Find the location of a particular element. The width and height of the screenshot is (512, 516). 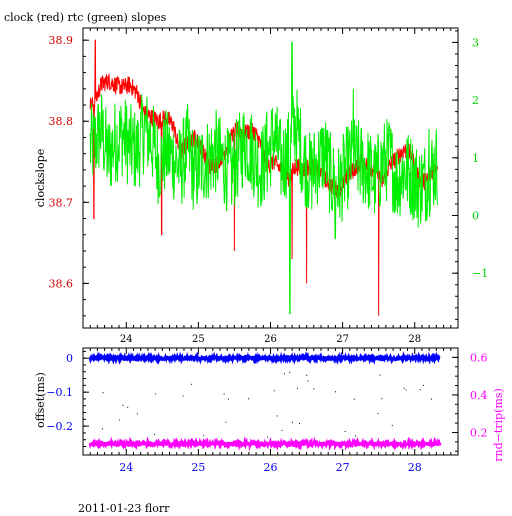

y-right-tick-label: 0 is located at coordinates (475, 216).